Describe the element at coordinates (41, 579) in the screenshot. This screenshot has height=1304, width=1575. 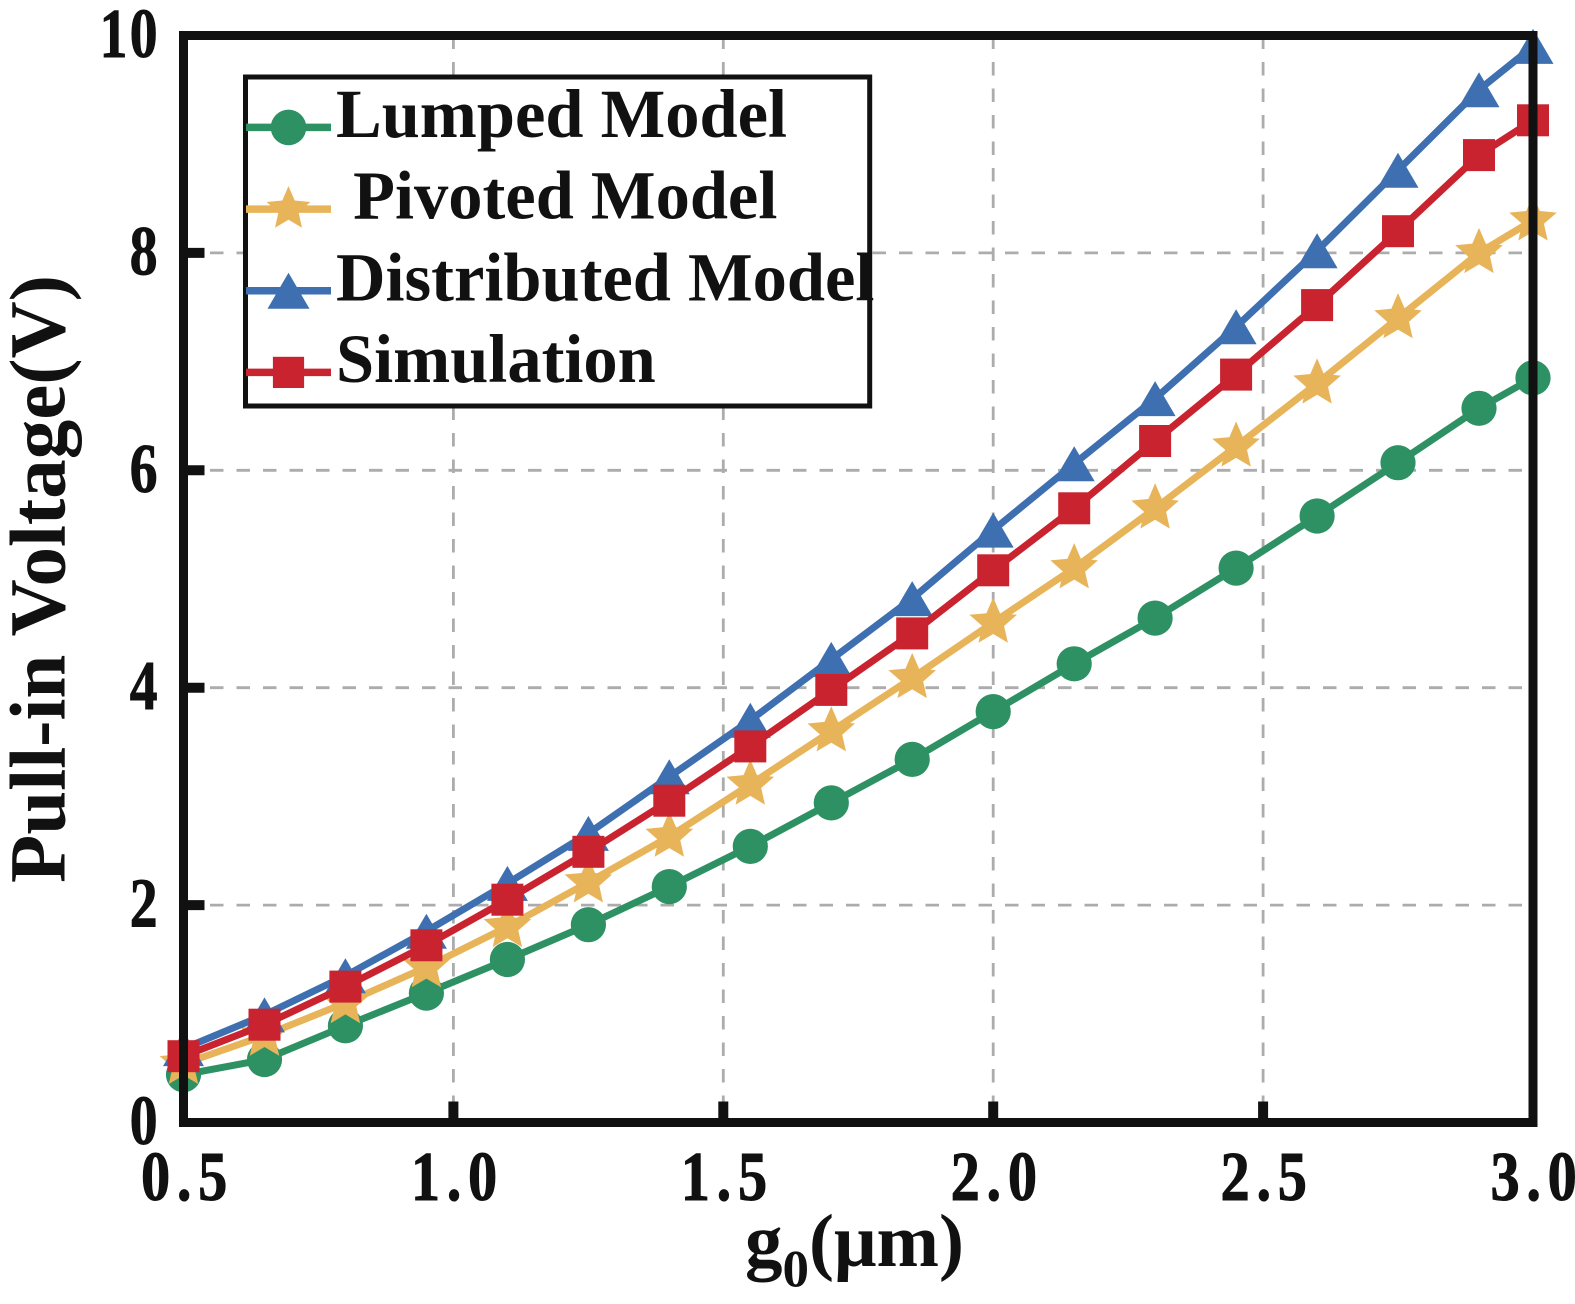
I see `svg-text: Pull-in Voltage(V)` at that location.